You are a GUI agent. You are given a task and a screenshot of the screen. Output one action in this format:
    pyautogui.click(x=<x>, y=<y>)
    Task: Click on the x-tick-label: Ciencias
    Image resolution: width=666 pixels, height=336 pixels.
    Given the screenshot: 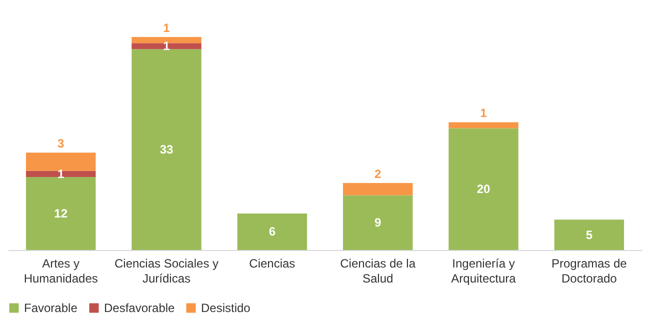 What is the action you would take?
    pyautogui.click(x=272, y=263)
    